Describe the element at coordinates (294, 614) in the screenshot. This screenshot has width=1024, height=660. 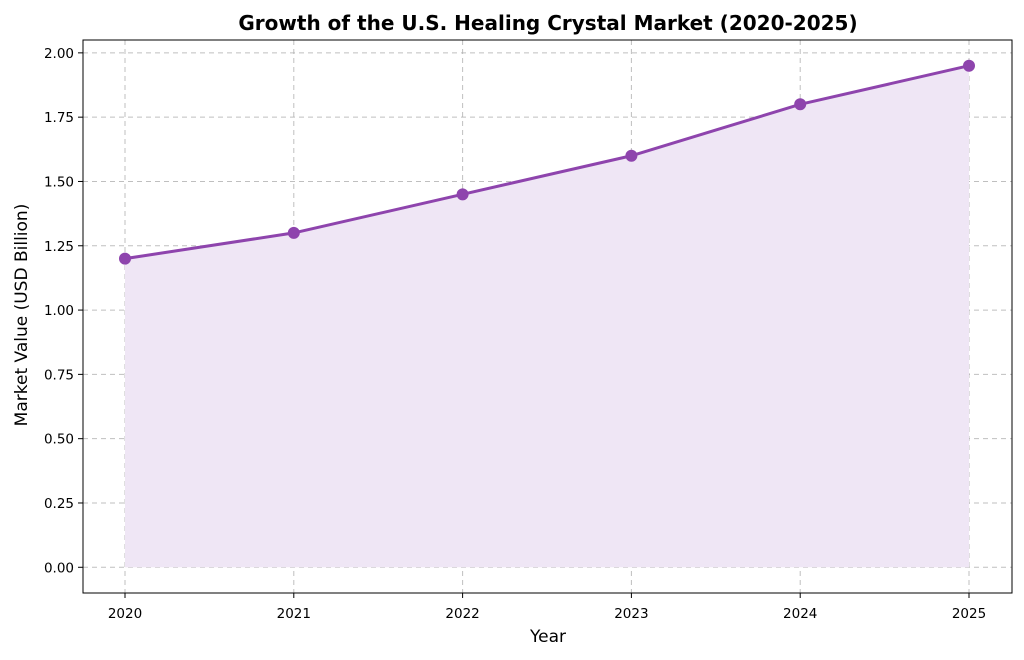
I see `x-tick-label: 2021` at that location.